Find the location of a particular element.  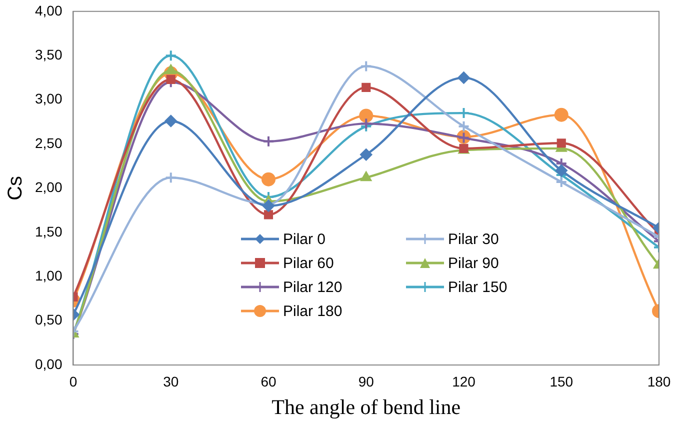

y-tick-label: 0,50 is located at coordinates (48, 320).